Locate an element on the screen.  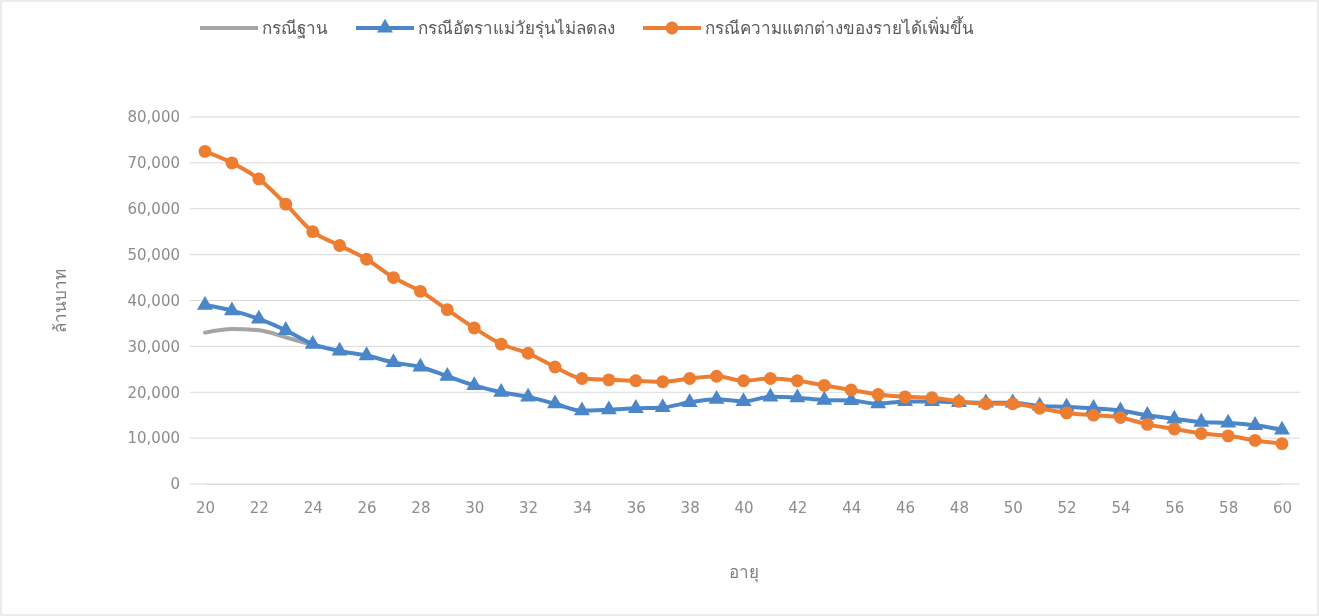
y-tick-label: 30,000 is located at coordinates (153, 346).